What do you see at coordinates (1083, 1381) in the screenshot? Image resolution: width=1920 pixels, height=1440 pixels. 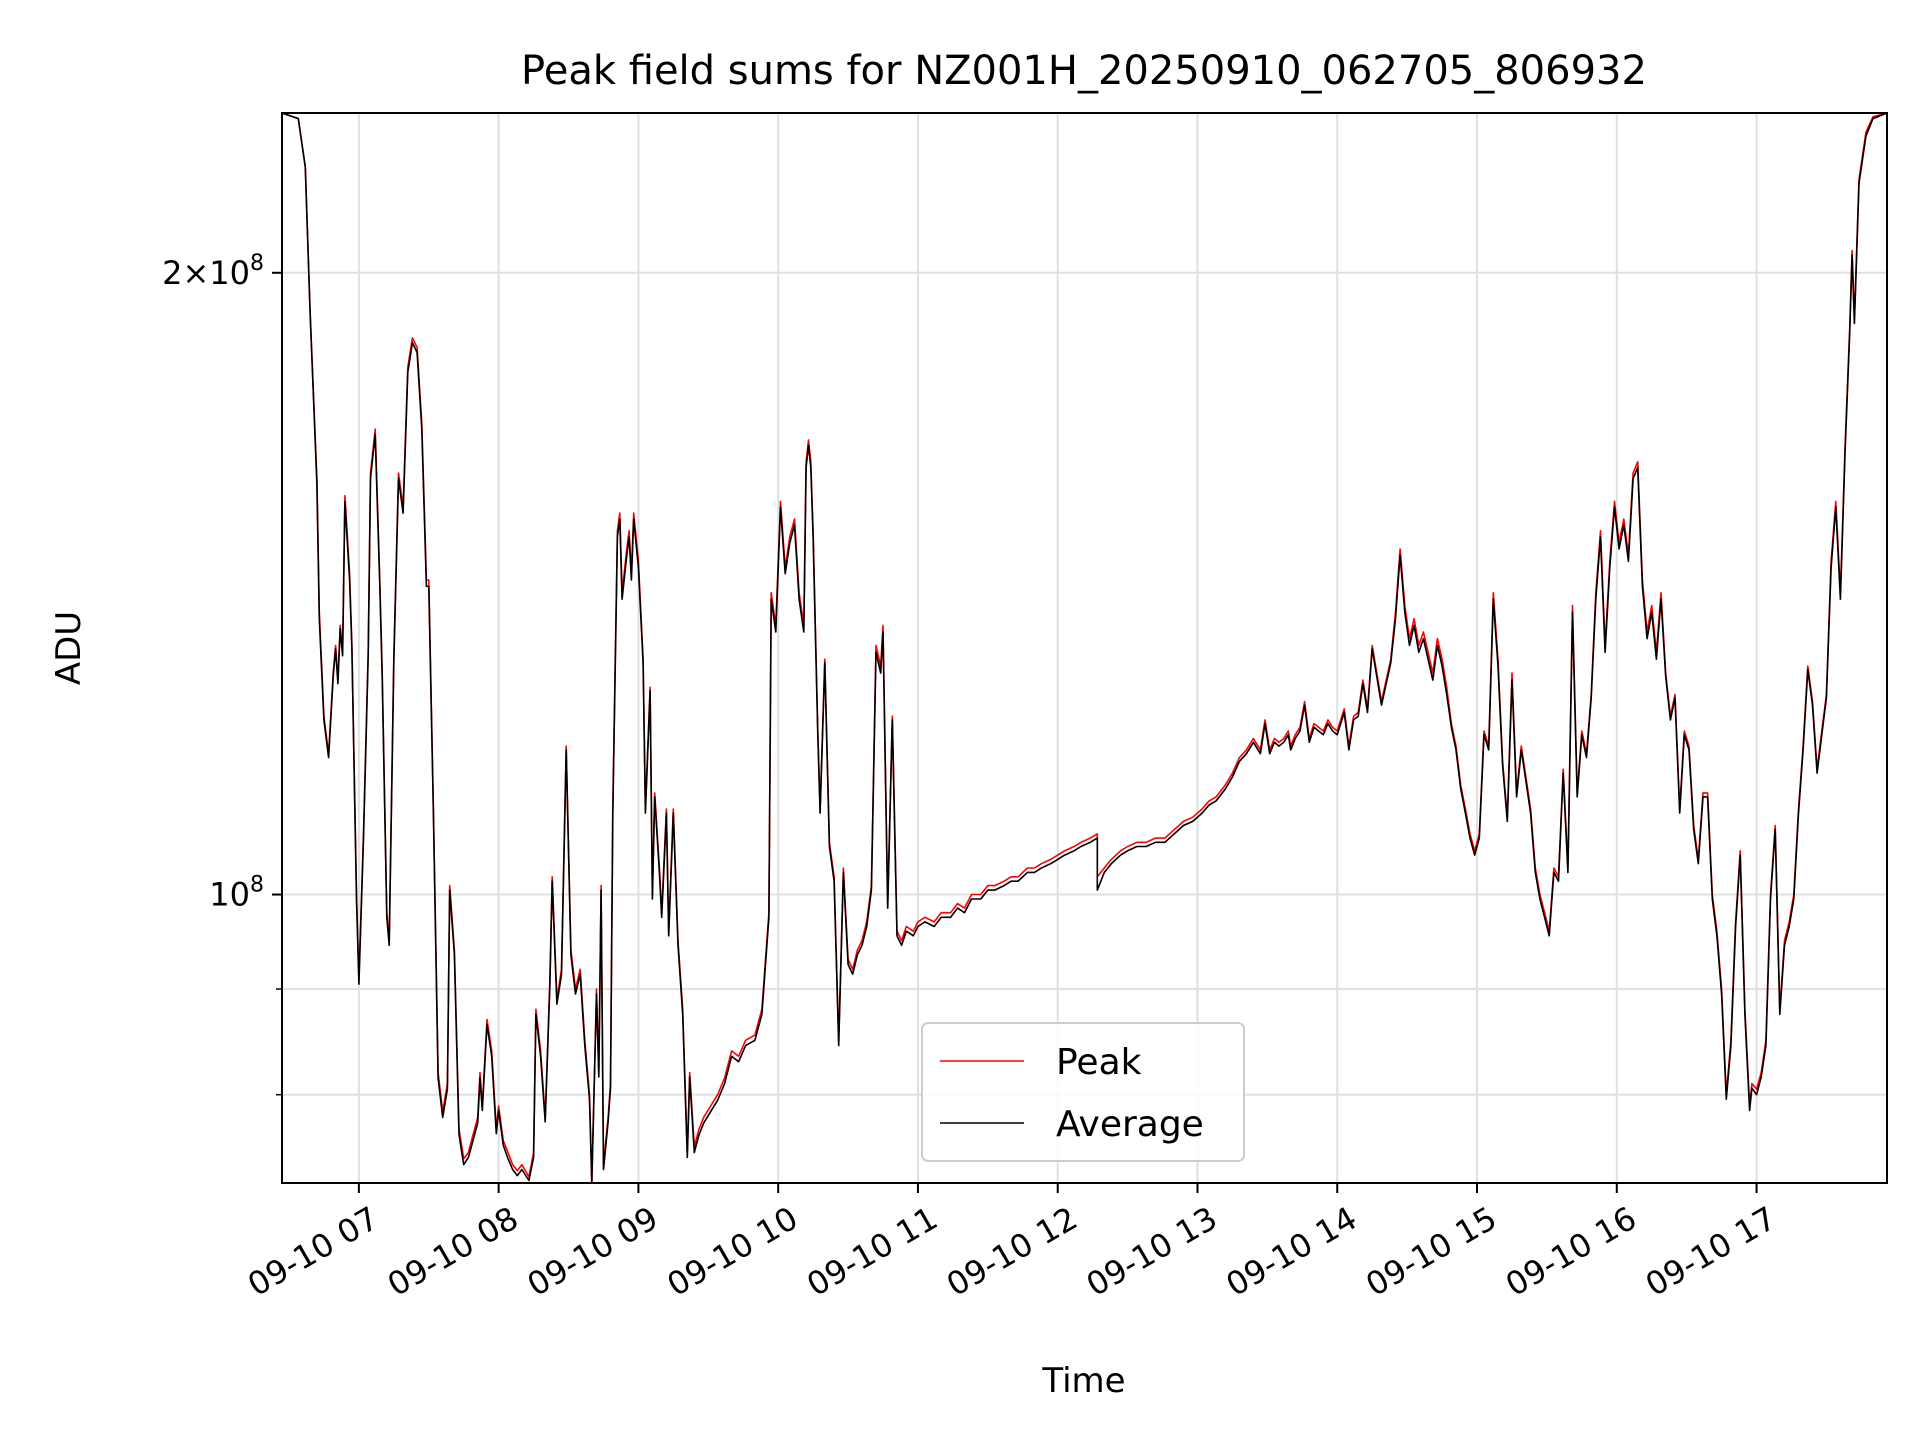 I see `x-axis-label: Time` at bounding box center [1083, 1381].